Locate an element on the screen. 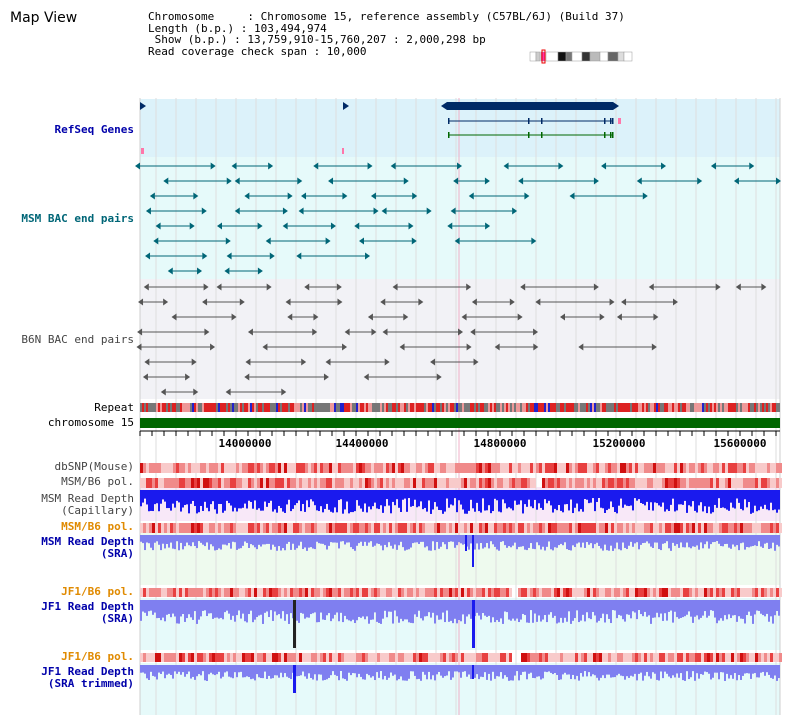 The height and width of the screenshot is (715, 800). track-label-jf1-depth-sra: JF1 Read Depth (SRA) is located at coordinates (87, 613).